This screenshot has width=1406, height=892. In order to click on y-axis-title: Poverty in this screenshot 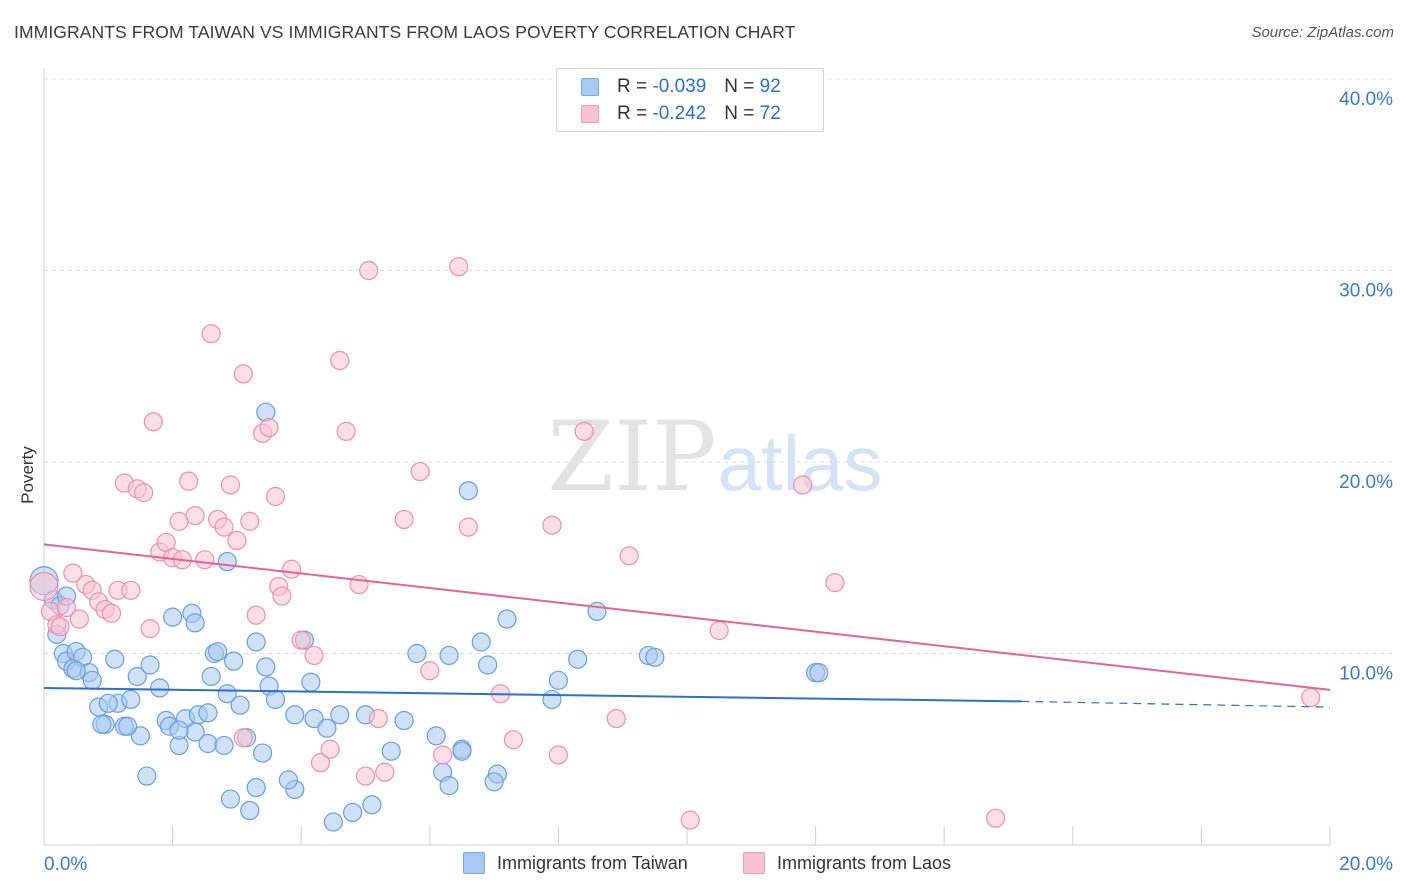, I will do `click(27, 475)`.